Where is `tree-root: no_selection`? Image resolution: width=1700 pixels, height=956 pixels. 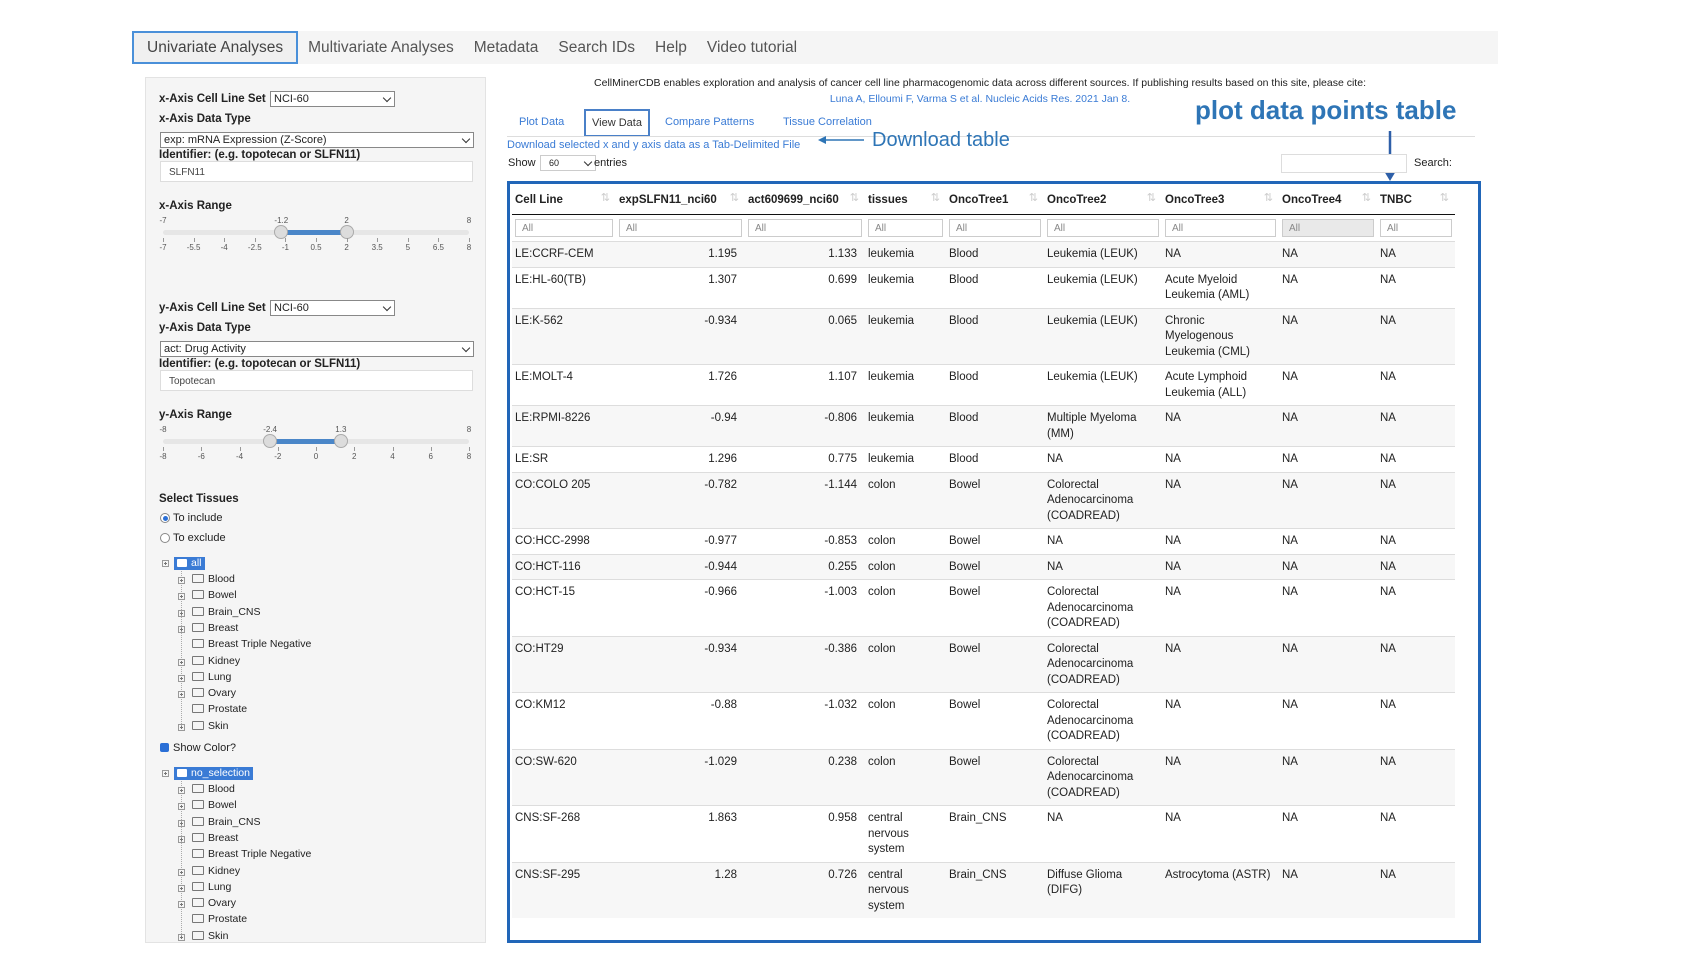
tree-root: no_selection is located at coordinates (213, 773).